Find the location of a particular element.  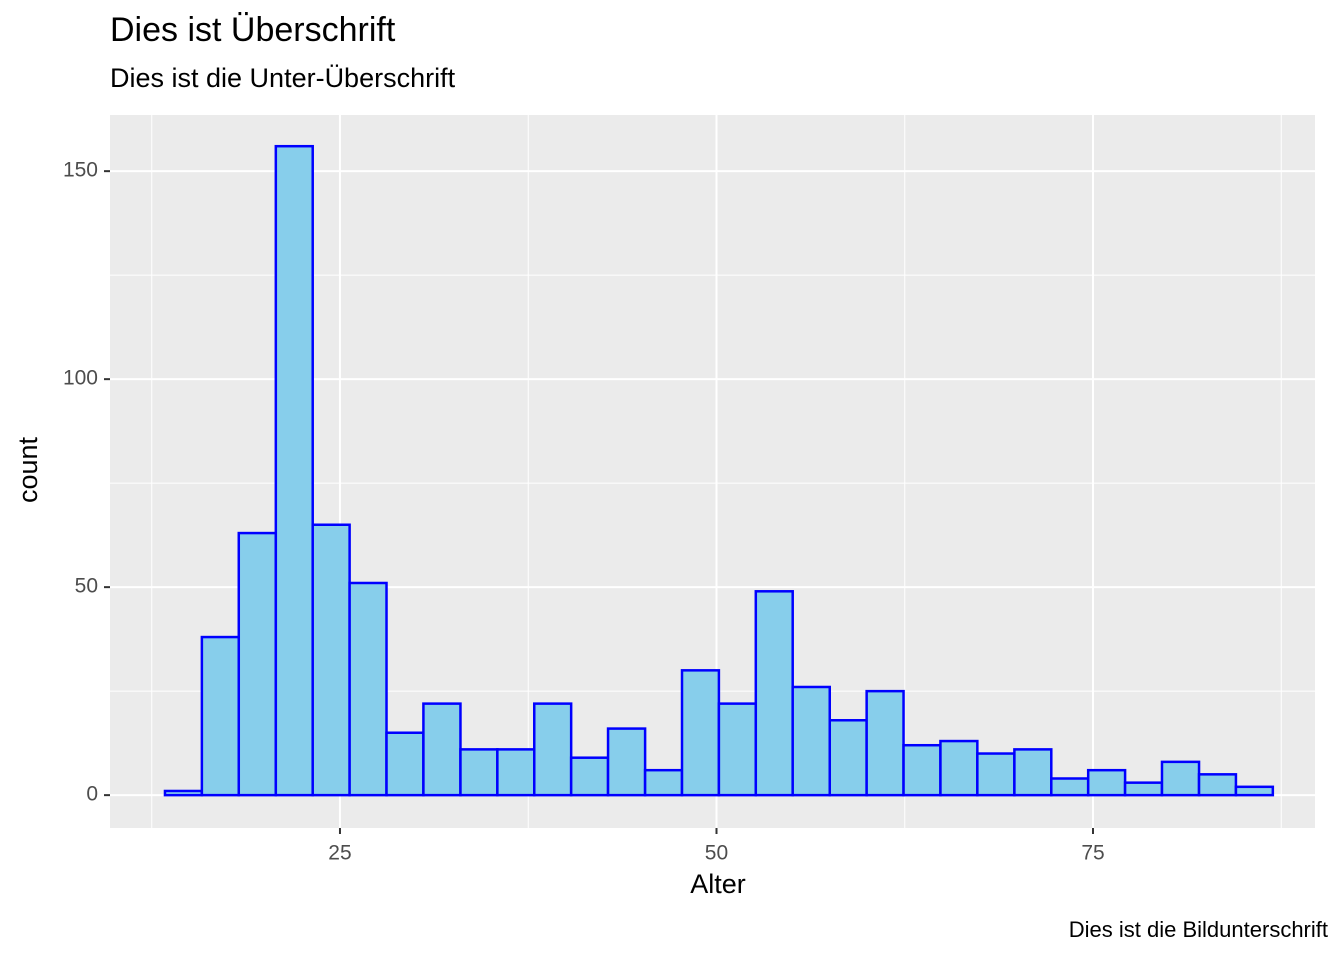

y-tick-label: 50 is located at coordinates (86, 586).